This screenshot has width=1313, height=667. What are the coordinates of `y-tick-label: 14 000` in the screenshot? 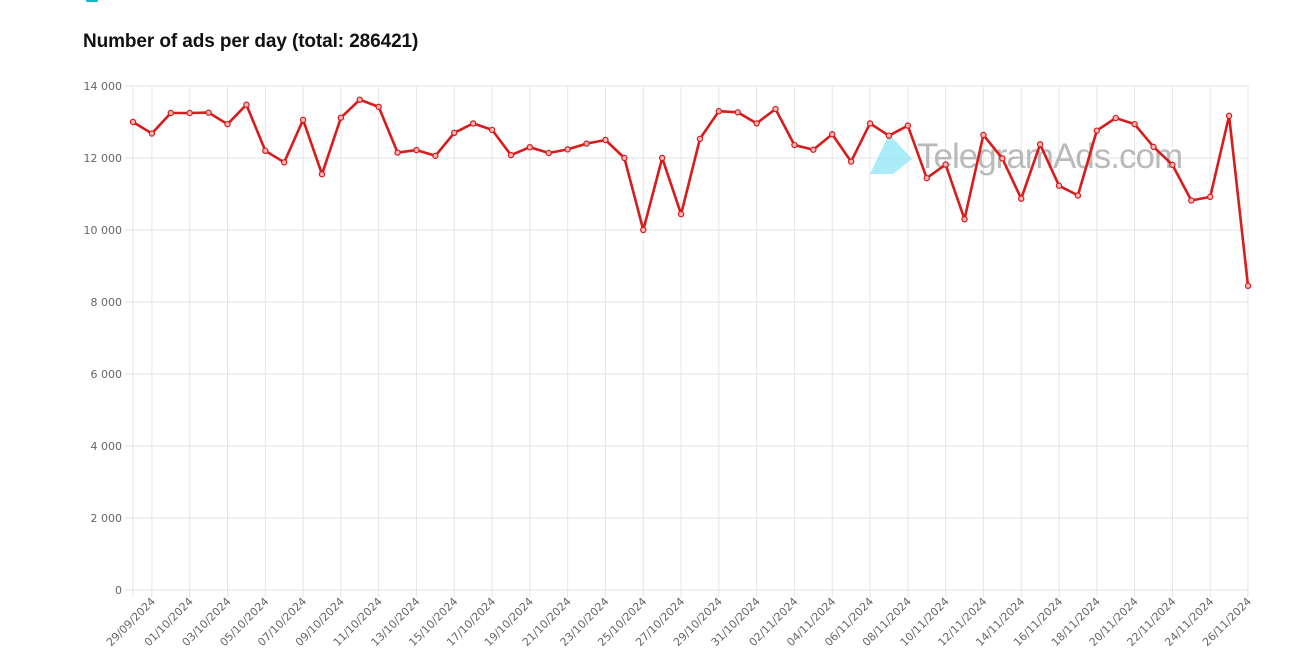 It's located at (103, 86).